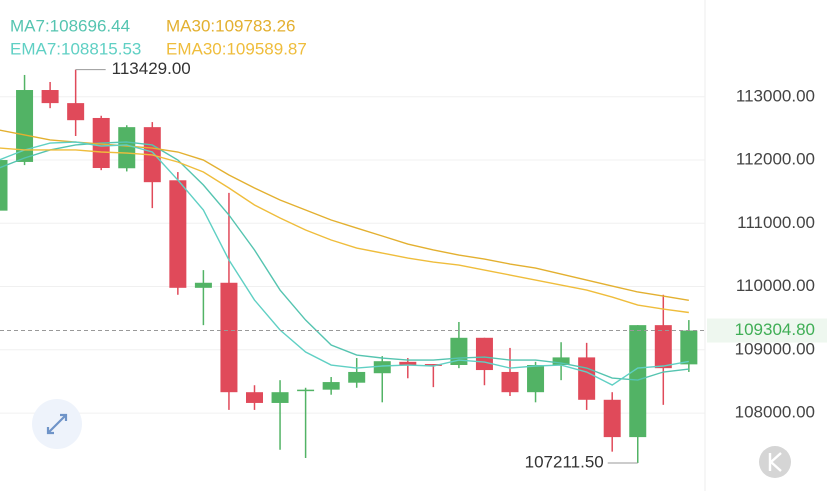  What do you see at coordinates (151, 68) in the screenshot?
I see `high-label: 113429.00` at bounding box center [151, 68].